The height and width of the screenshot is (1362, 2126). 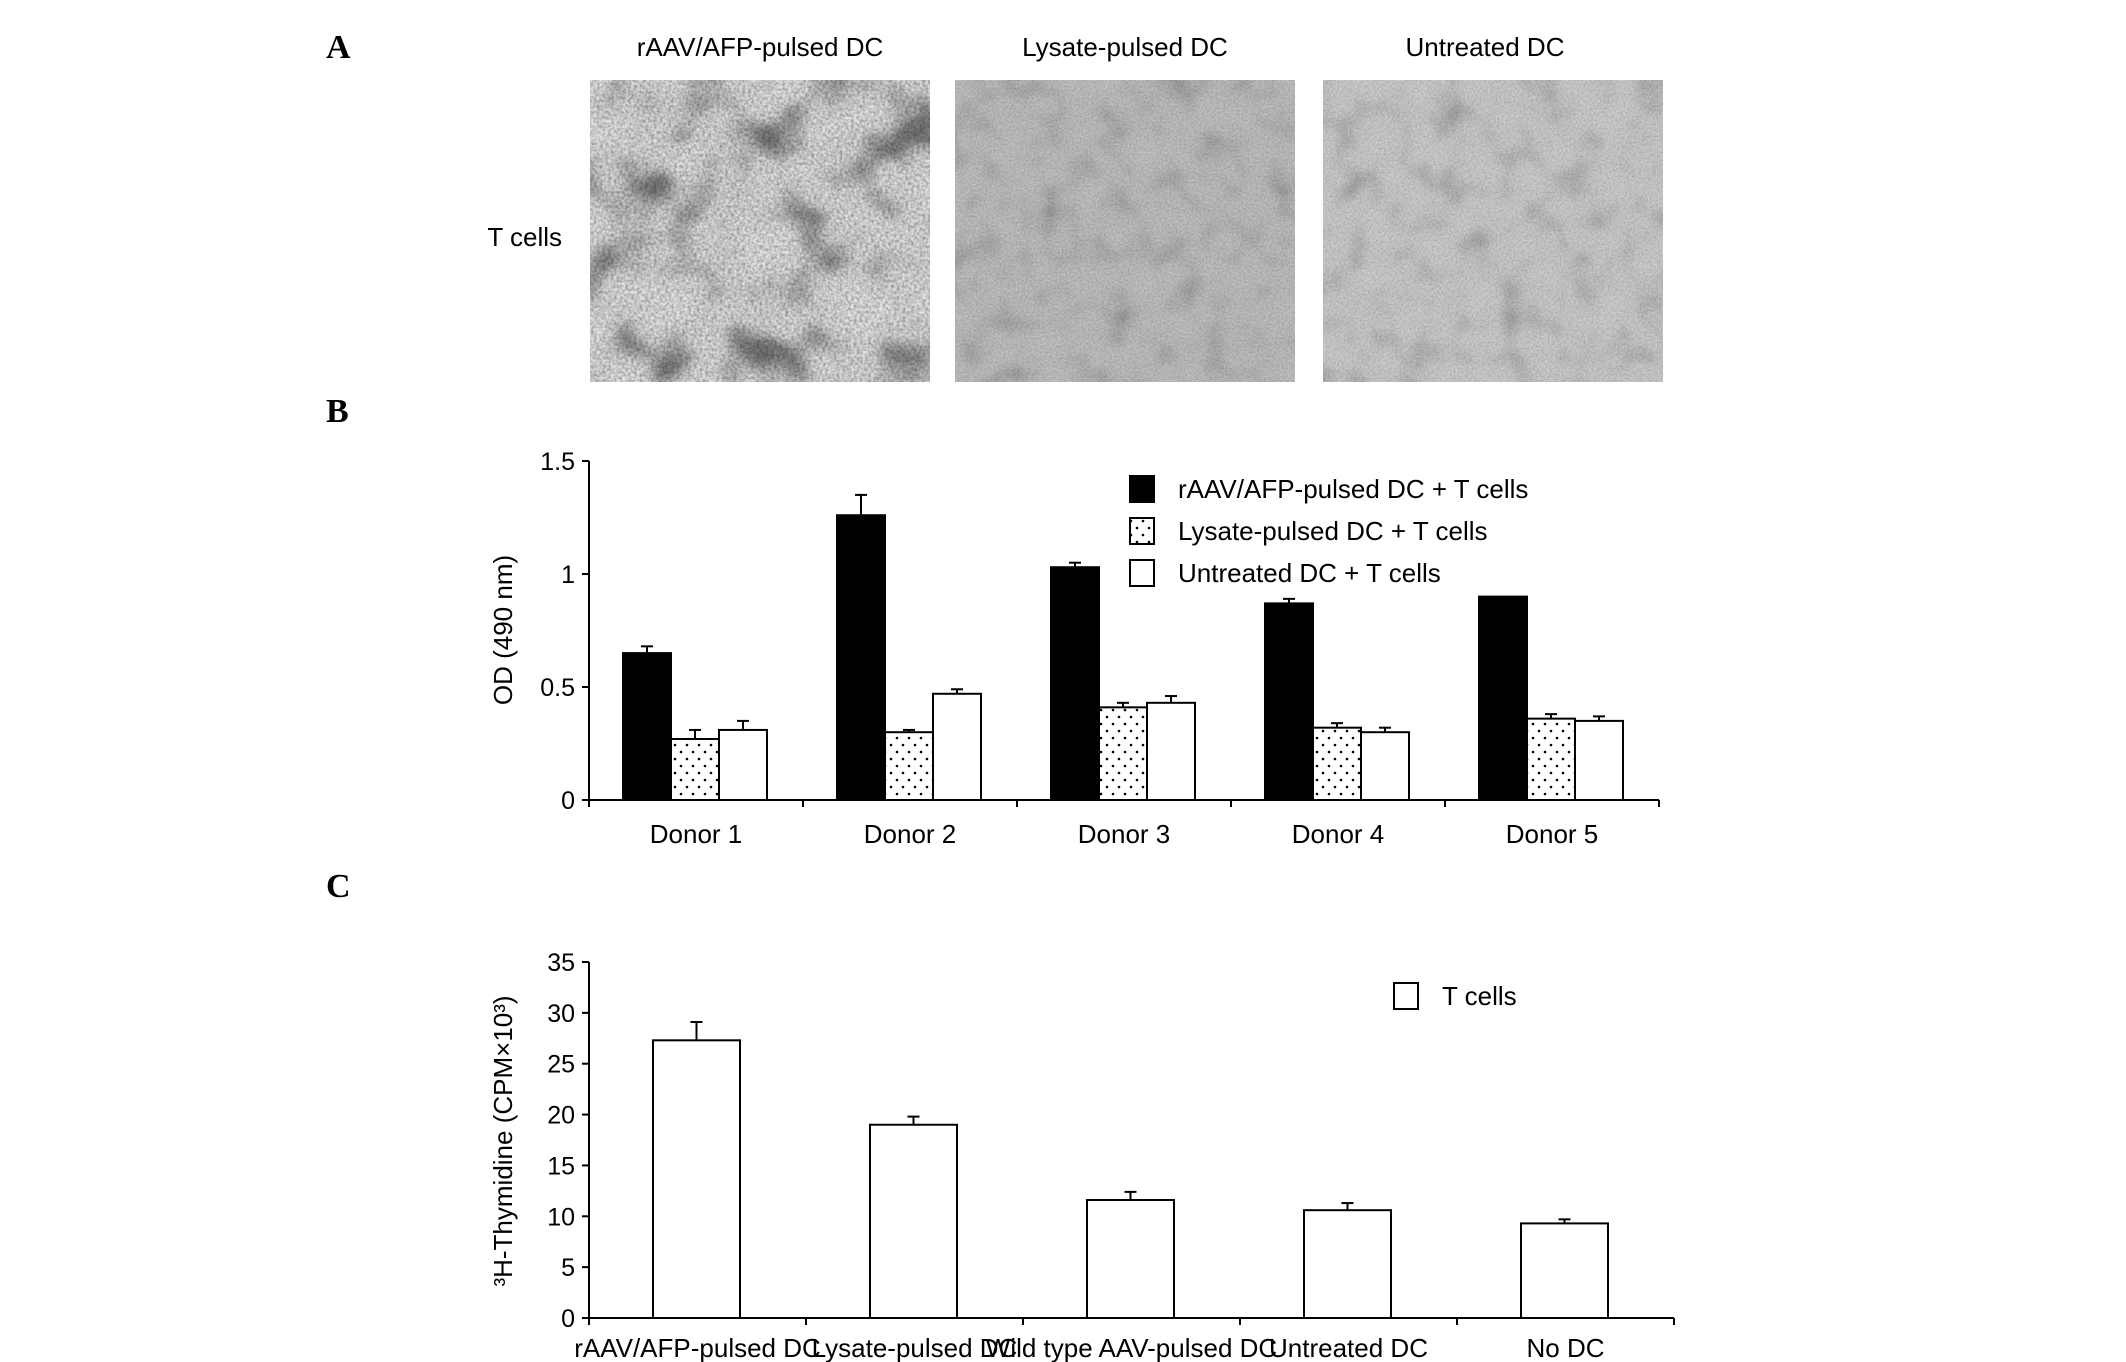 I want to click on y-tick-label: 1.5, so click(x=557, y=462).